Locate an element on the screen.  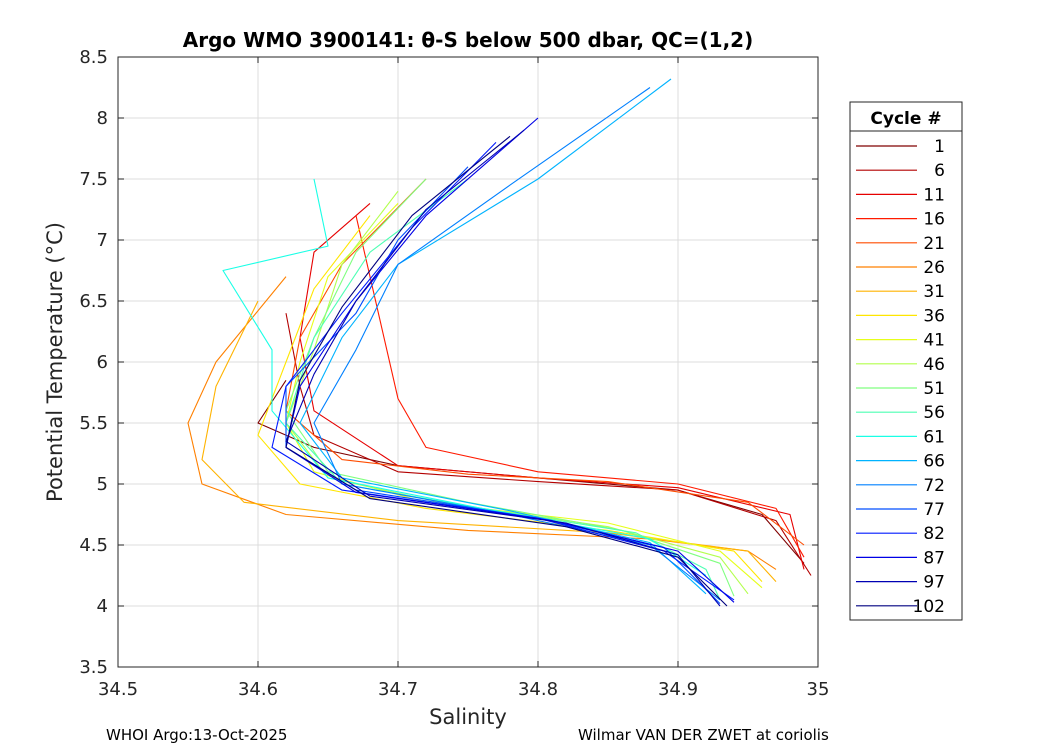
footer-left: WHOI Argo:13-Oct-2025 is located at coordinates (196, 735).